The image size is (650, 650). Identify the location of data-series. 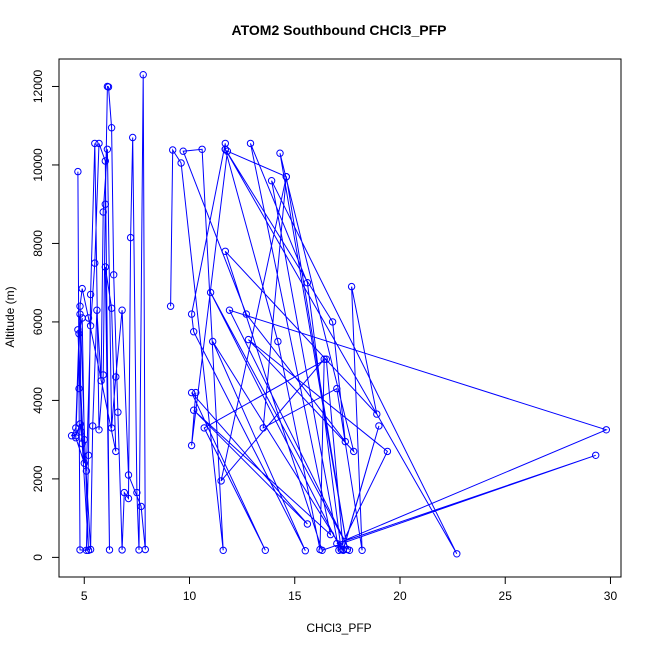
(108, 312).